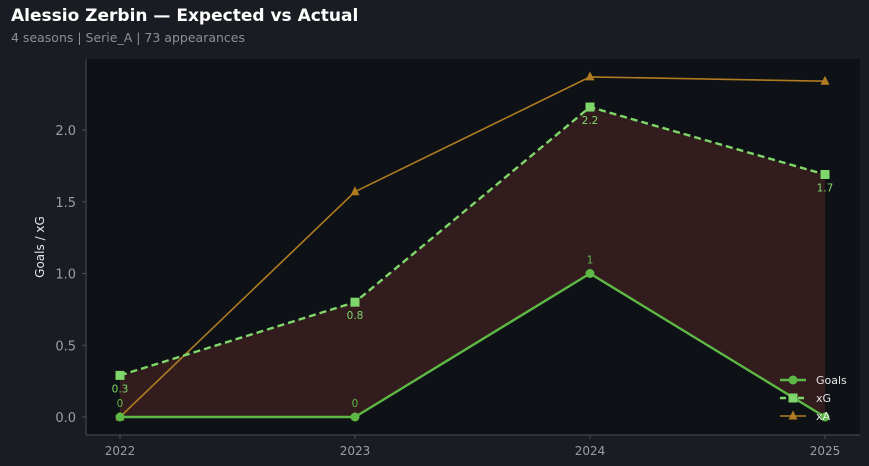  I want to click on data-label-xg: 0.8, so click(355, 316).